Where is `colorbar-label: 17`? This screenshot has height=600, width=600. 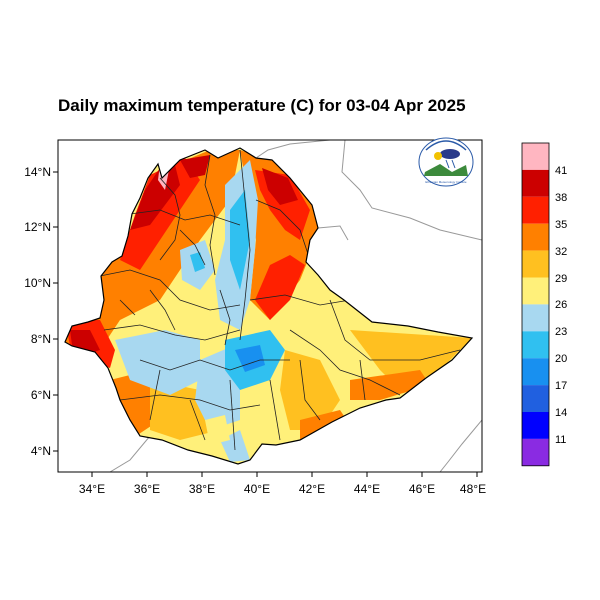
colorbar-label: 17 is located at coordinates (561, 386).